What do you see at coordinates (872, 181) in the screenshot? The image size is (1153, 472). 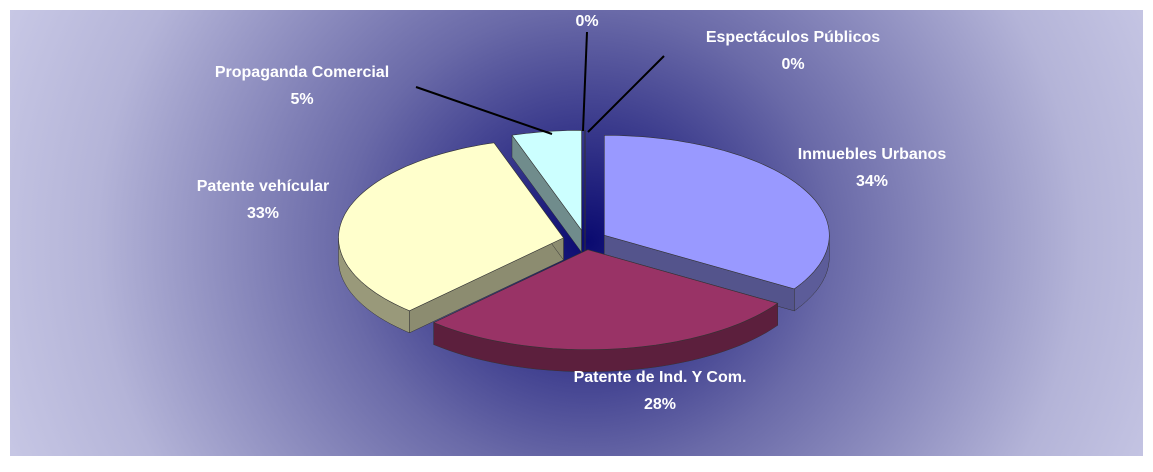 I see `slice-value-label: 34%` at bounding box center [872, 181].